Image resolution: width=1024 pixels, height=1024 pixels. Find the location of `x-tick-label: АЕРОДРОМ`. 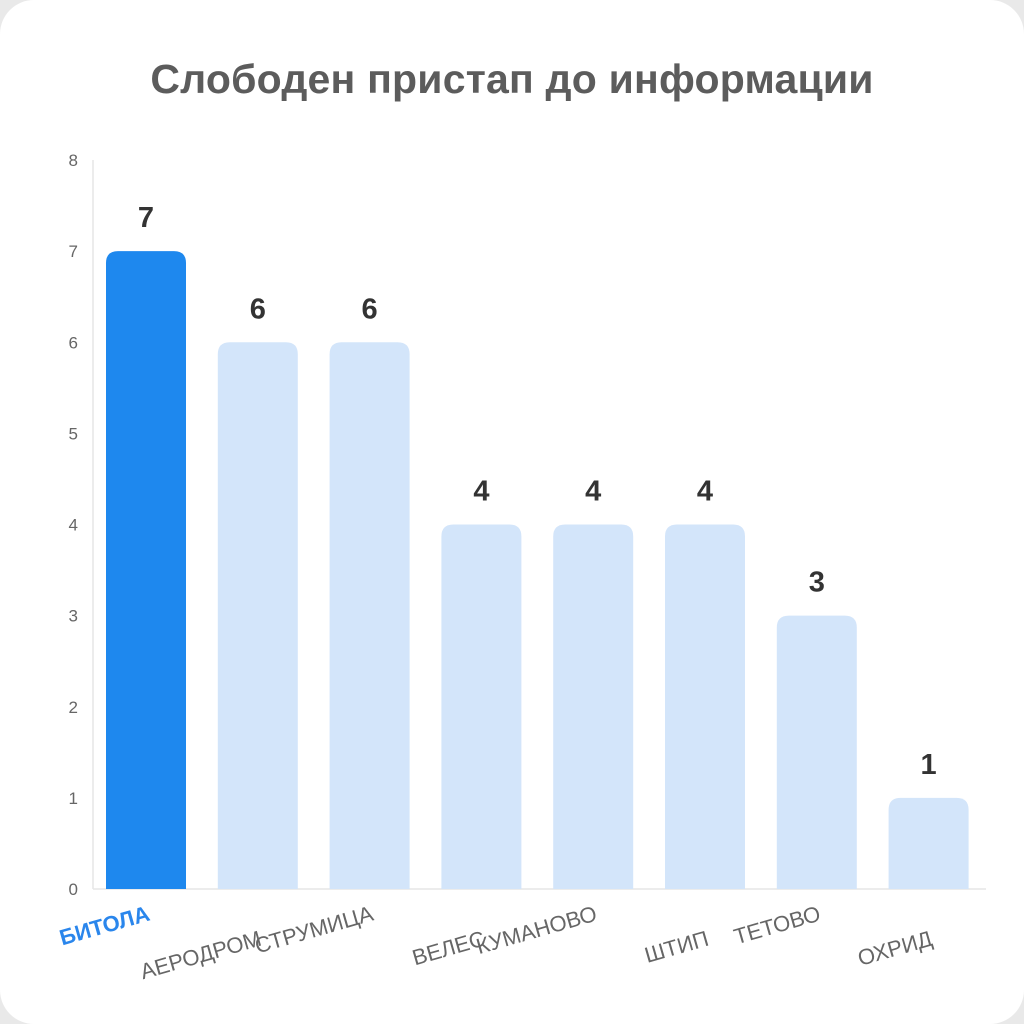

x-tick-label: АЕРОДРОМ is located at coordinates (200, 955).